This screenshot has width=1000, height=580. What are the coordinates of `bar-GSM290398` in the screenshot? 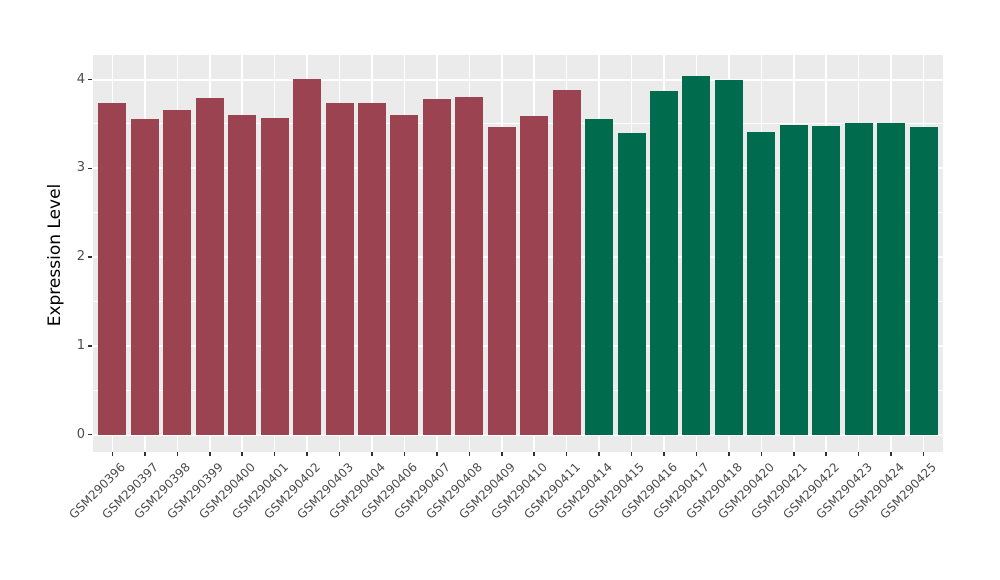 It's located at (177, 272).